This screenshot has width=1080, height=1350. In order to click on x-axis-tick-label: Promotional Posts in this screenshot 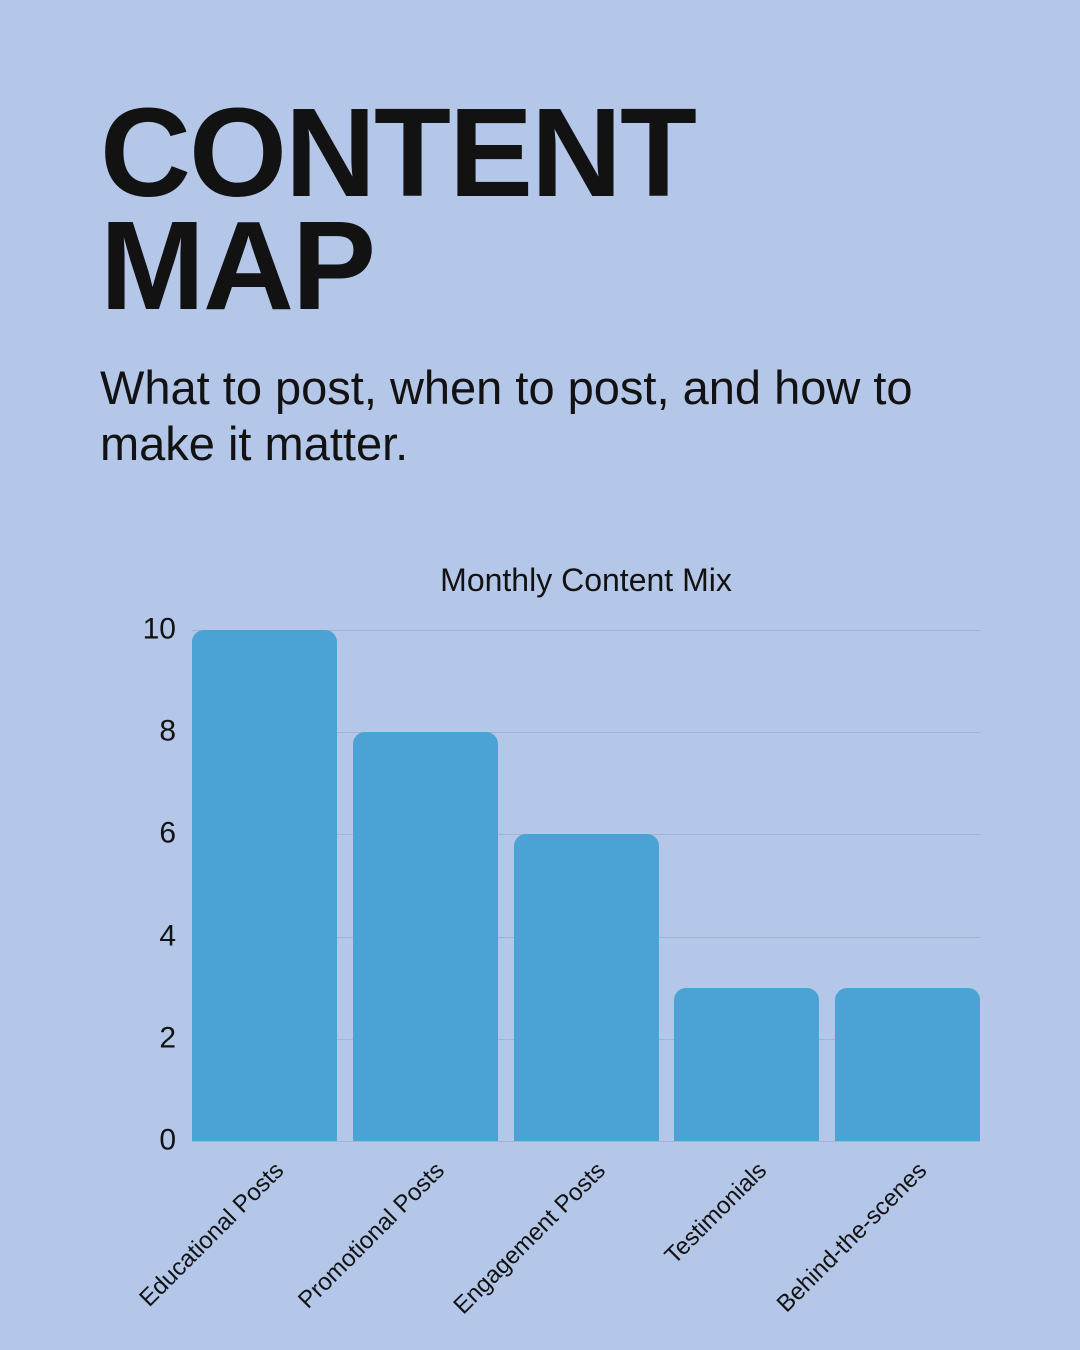, I will do `click(372, 1235)`.